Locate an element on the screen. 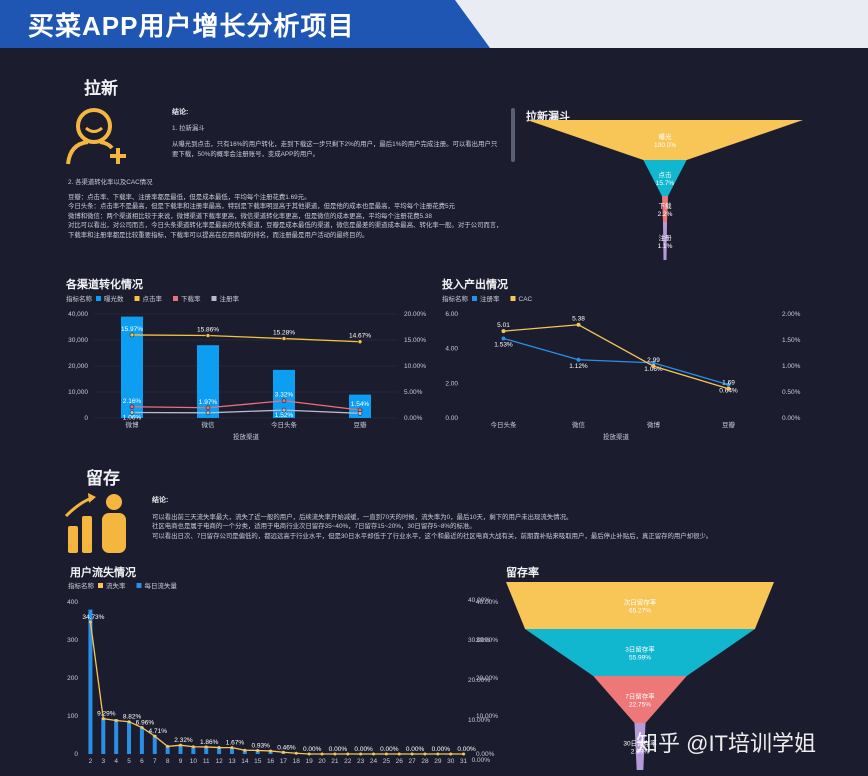  y-right-tick-1: 30.00% is located at coordinates (487, 640).